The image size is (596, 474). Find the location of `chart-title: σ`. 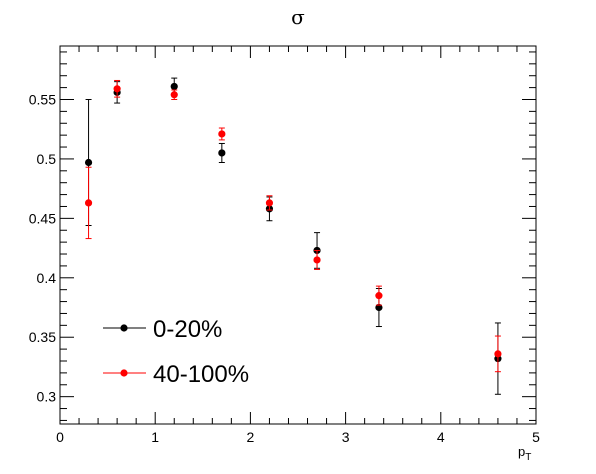

chart-title: σ is located at coordinates (298, 17).